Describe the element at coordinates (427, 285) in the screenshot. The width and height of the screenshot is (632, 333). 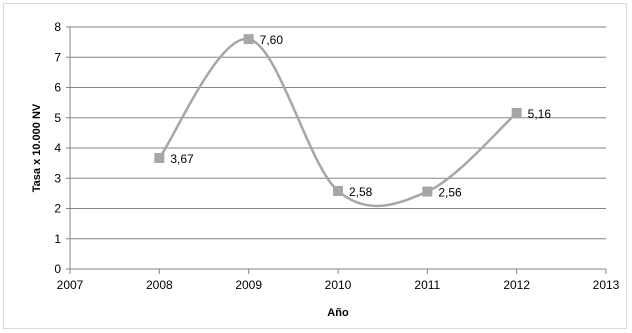
I see `x-tick-label: 2011` at that location.